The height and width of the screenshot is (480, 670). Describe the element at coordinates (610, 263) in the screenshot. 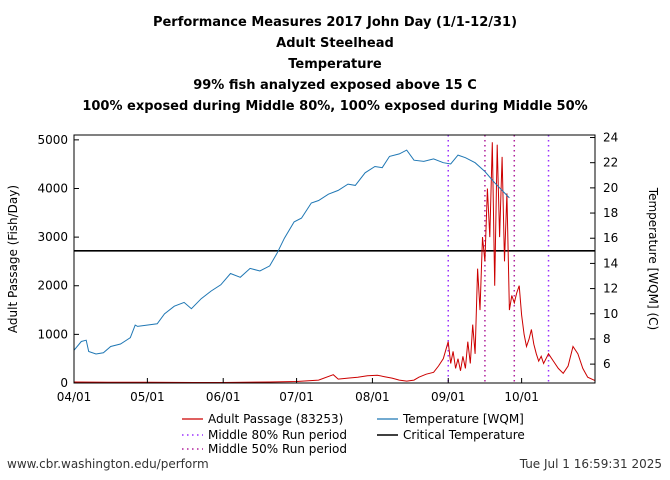

I see `y2-tick-label: 14` at that location.